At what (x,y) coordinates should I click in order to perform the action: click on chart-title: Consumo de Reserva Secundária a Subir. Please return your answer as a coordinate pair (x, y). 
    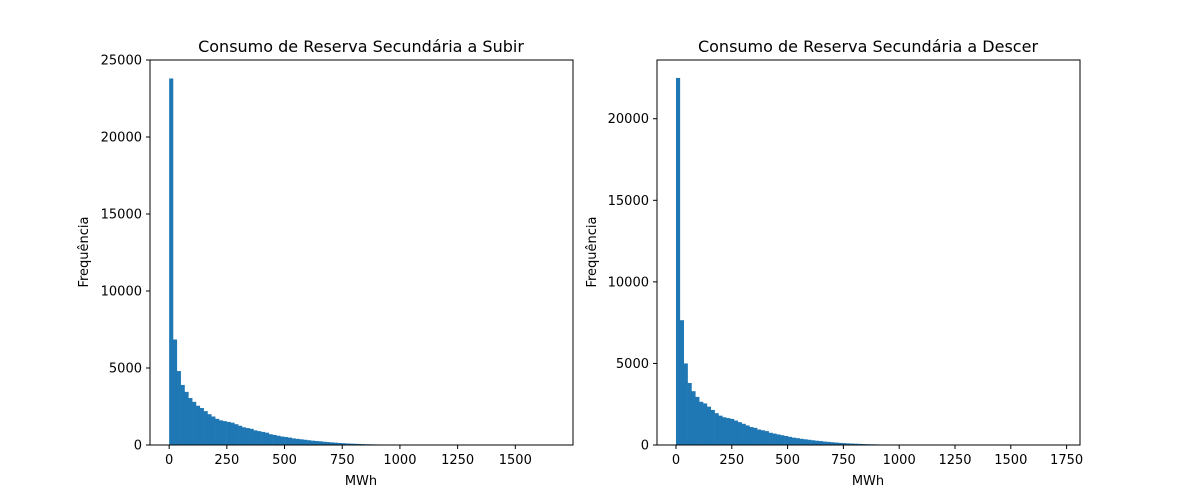
    Looking at the image, I should click on (361, 46).